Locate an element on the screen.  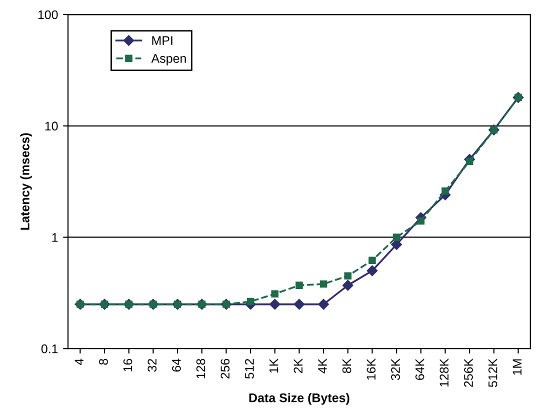
x-tick-label: 64 is located at coordinates (176, 365).